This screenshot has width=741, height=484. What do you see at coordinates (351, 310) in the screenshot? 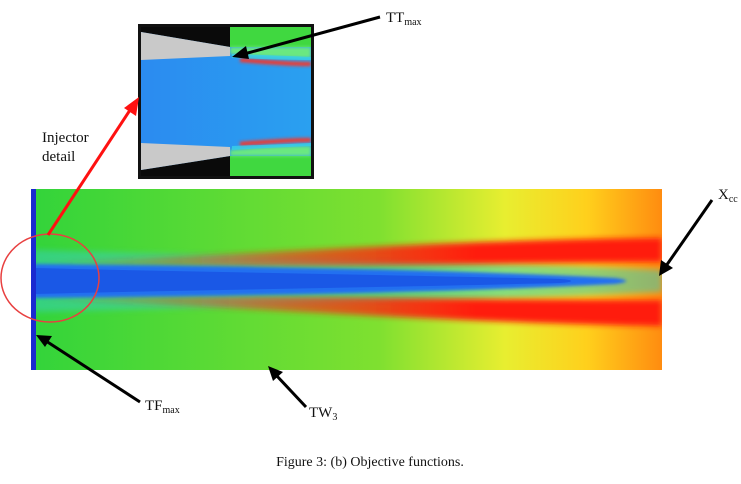
I see `lower-flame-band` at bounding box center [351, 310].